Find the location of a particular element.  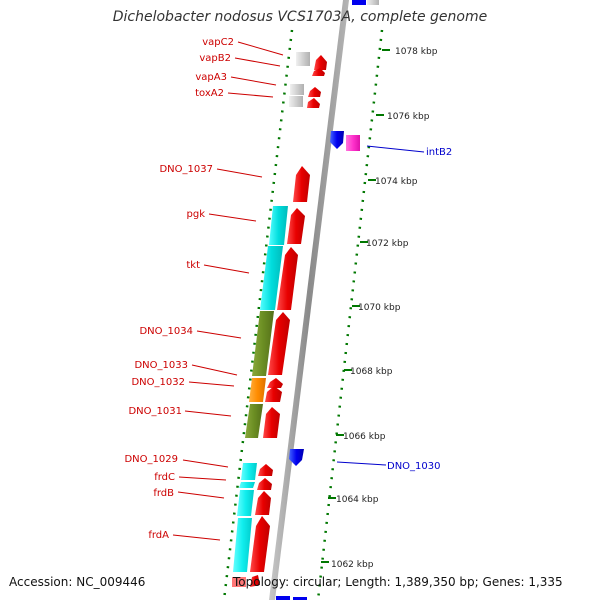

arrow-frdB is located at coordinates (263, 503).